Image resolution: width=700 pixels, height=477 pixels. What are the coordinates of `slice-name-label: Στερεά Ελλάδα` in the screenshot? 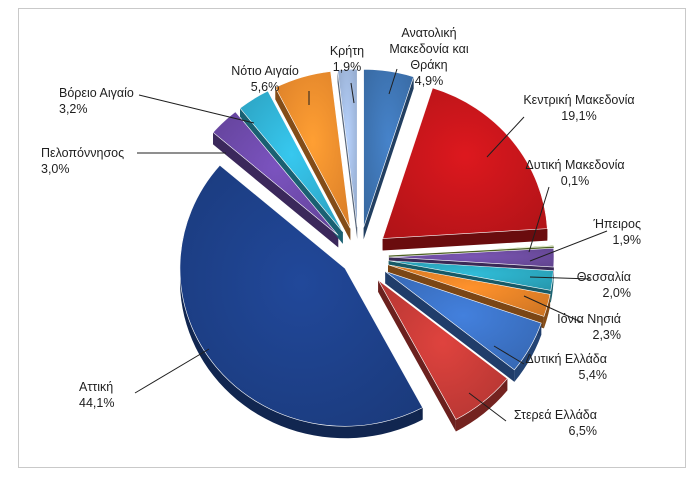 It's located at (555, 415).